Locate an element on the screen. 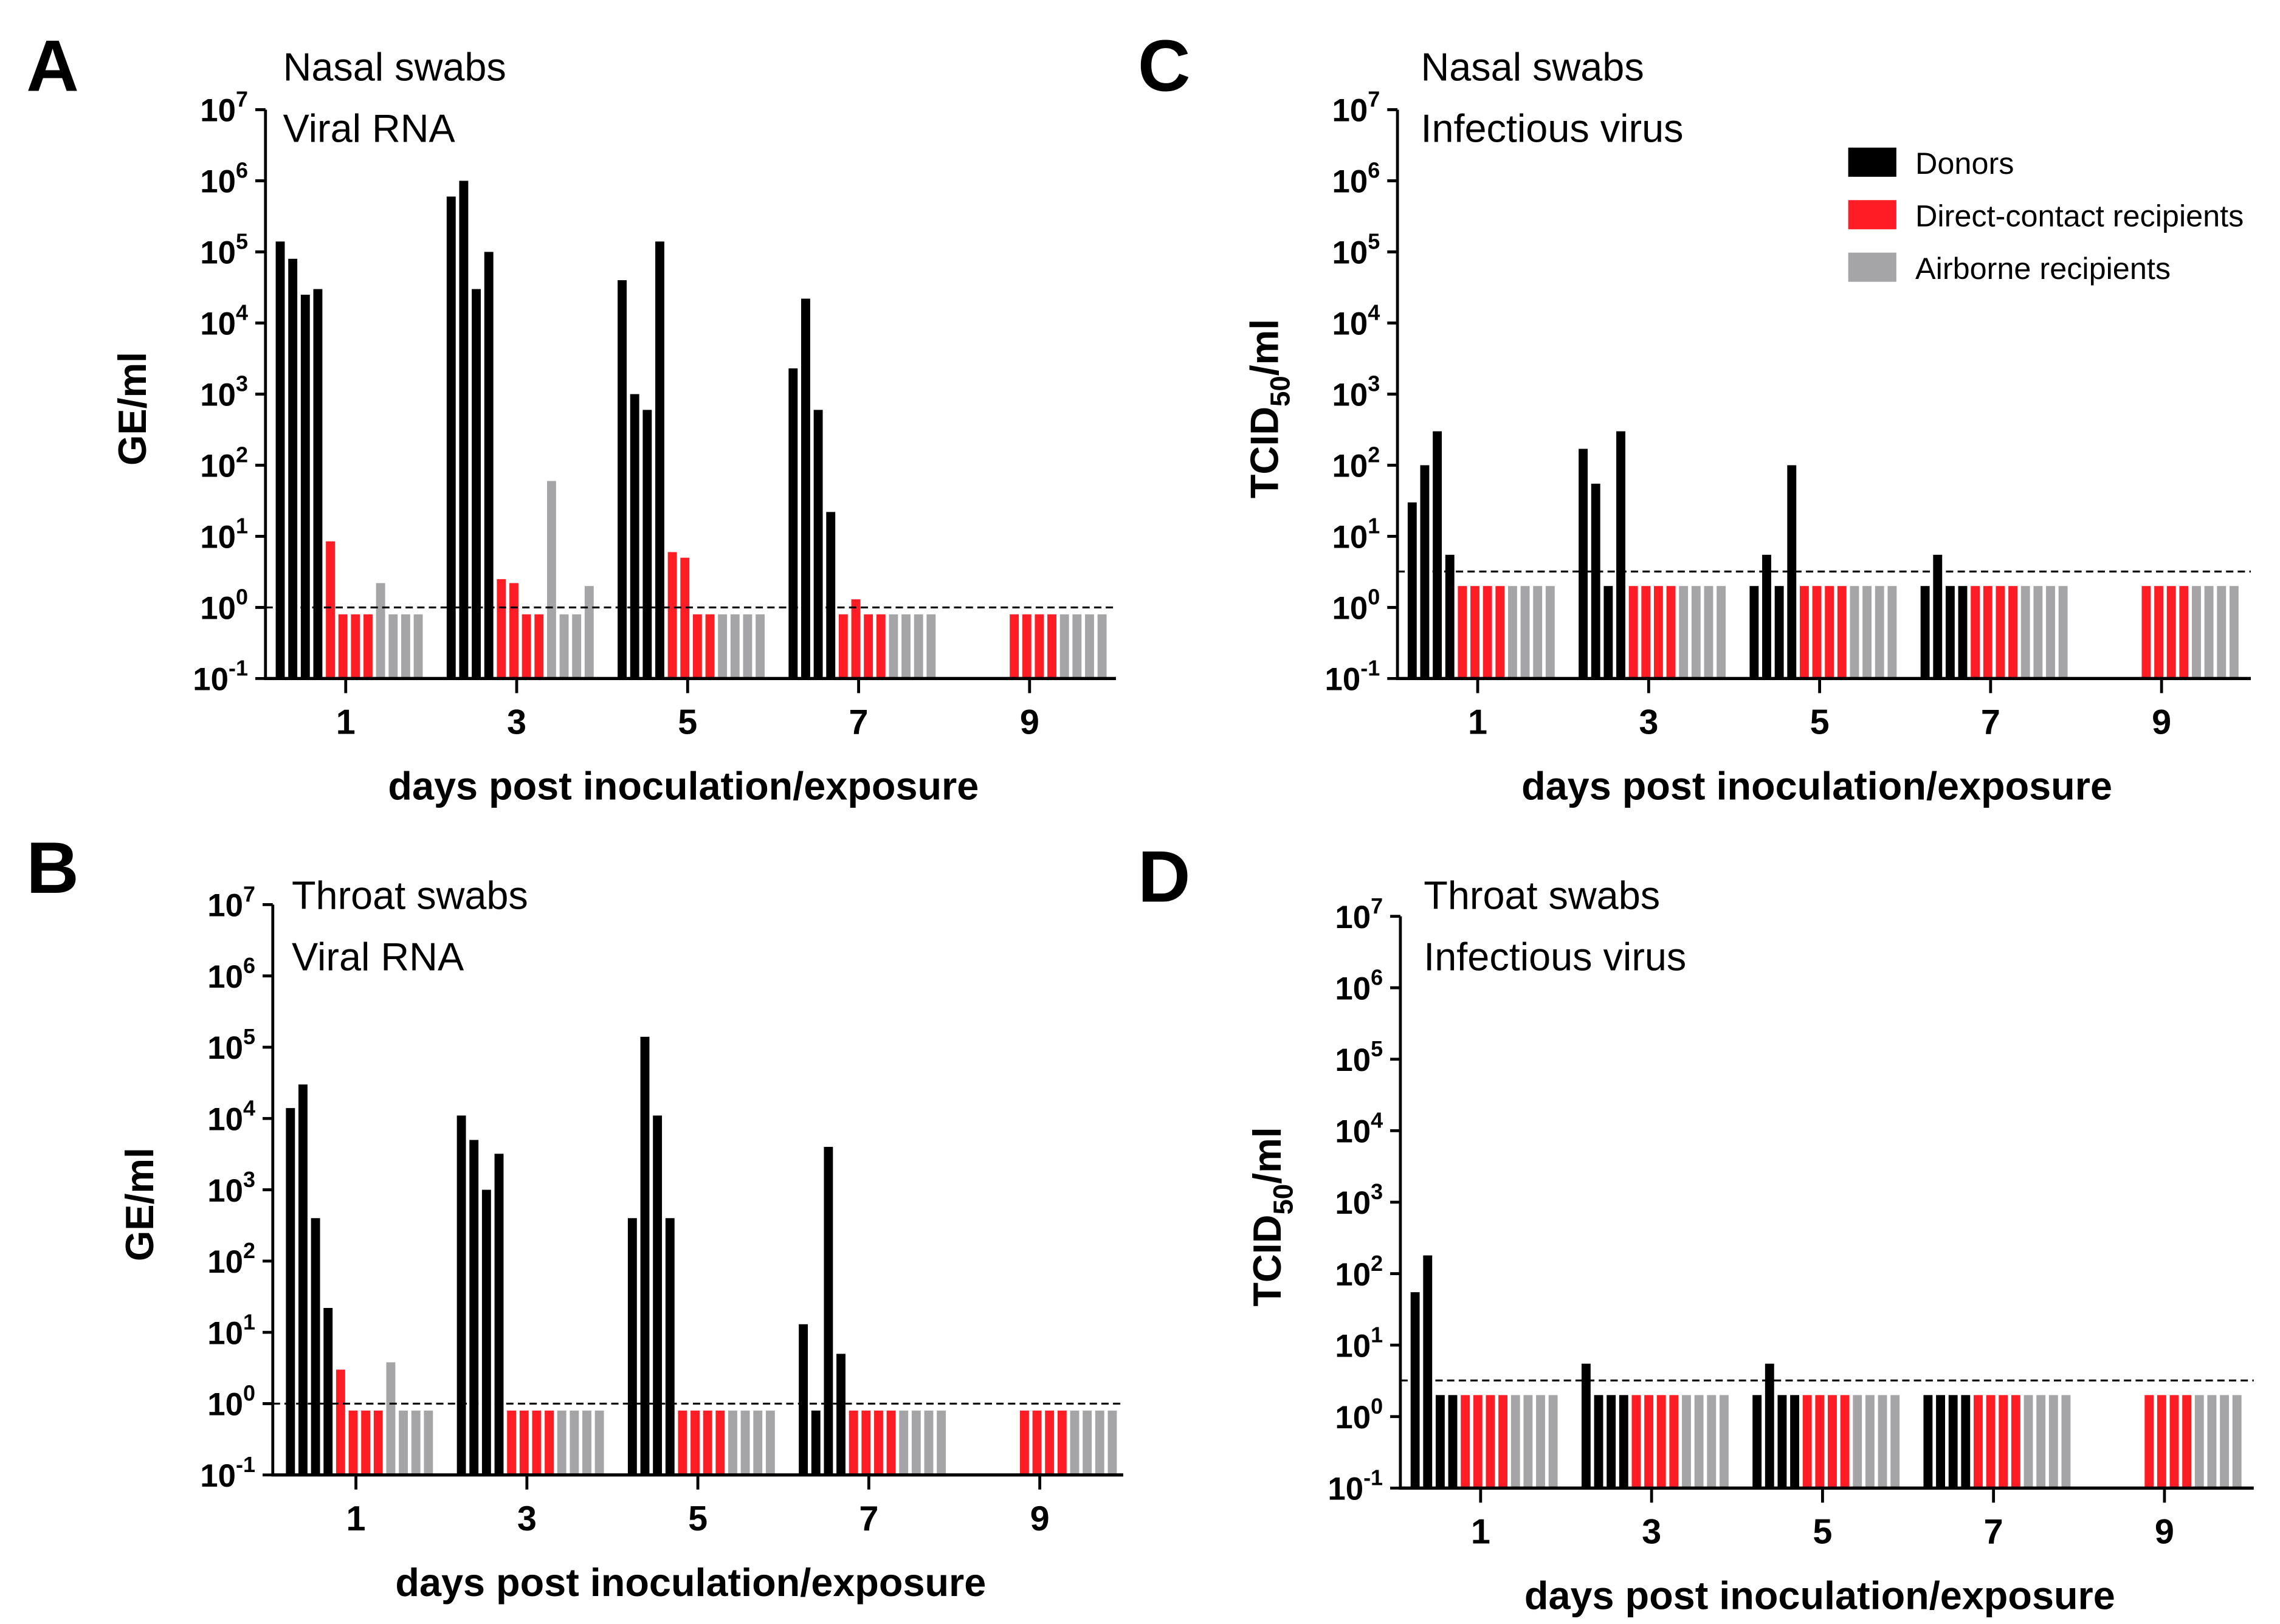 The width and height of the screenshot is (2280, 1624). y-tick-label: 10⁻¹ is located at coordinates (221, 677).